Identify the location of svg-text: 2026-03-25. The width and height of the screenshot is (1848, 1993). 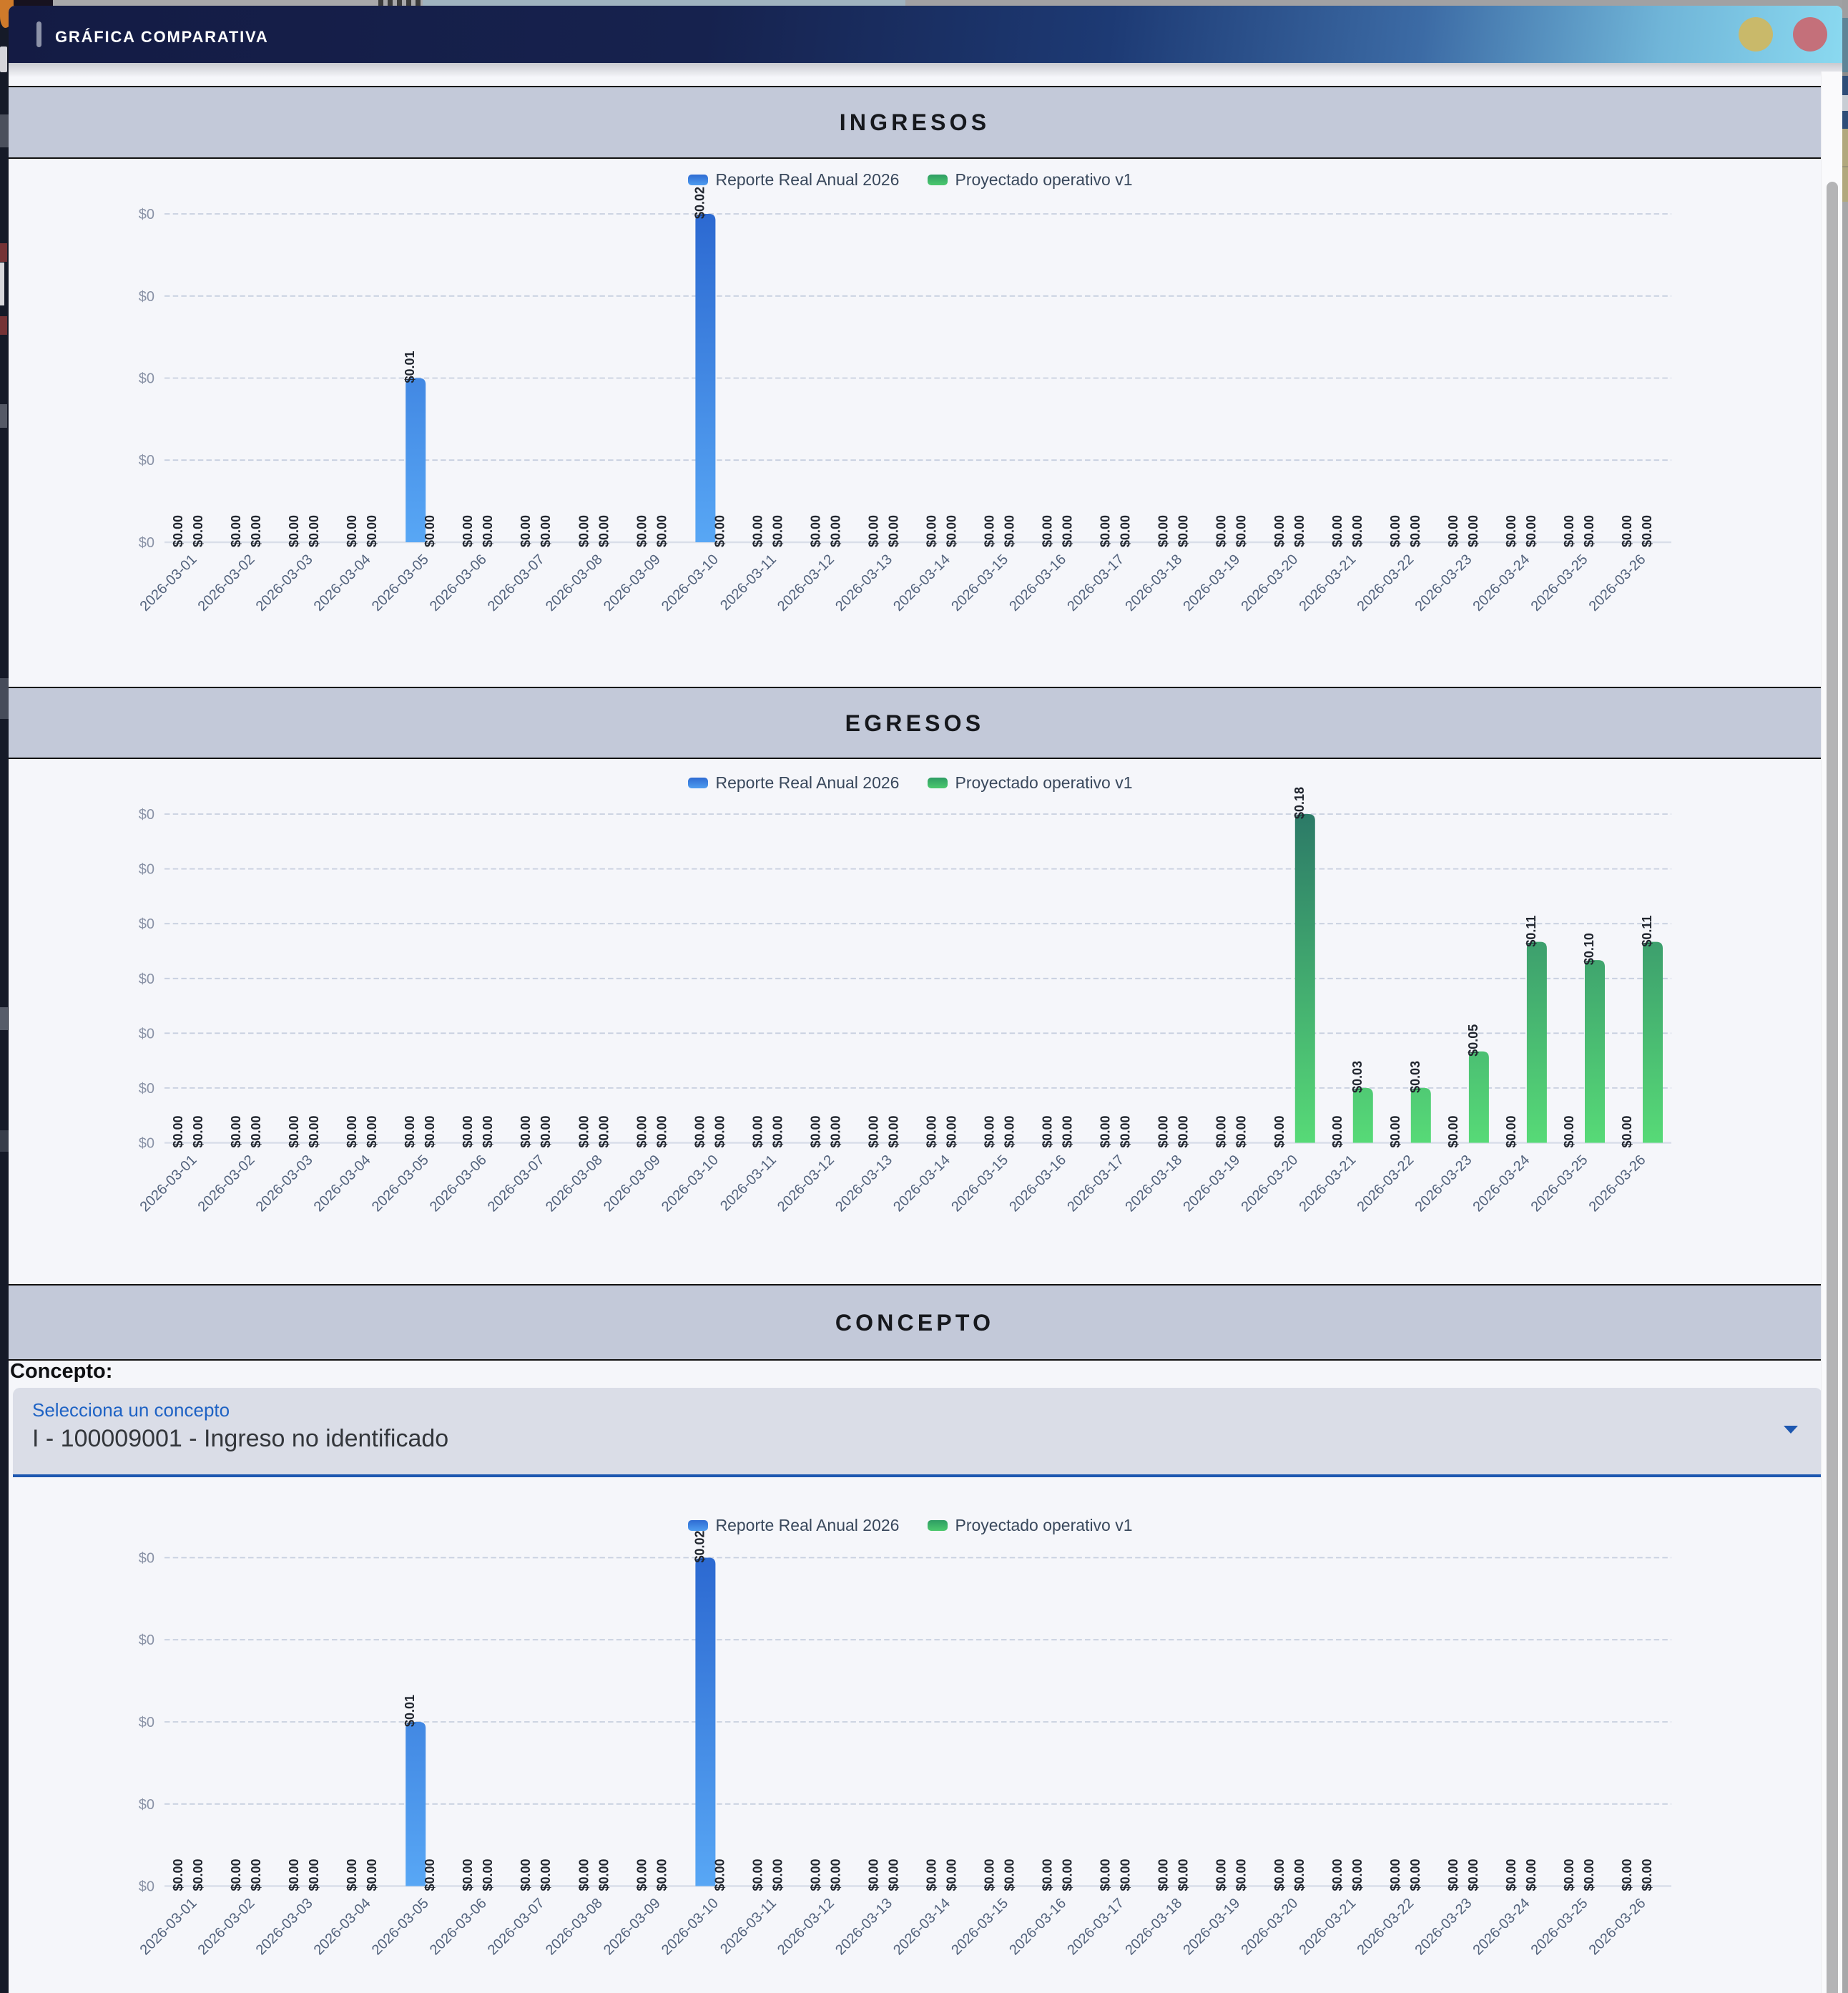
(1560, 1926).